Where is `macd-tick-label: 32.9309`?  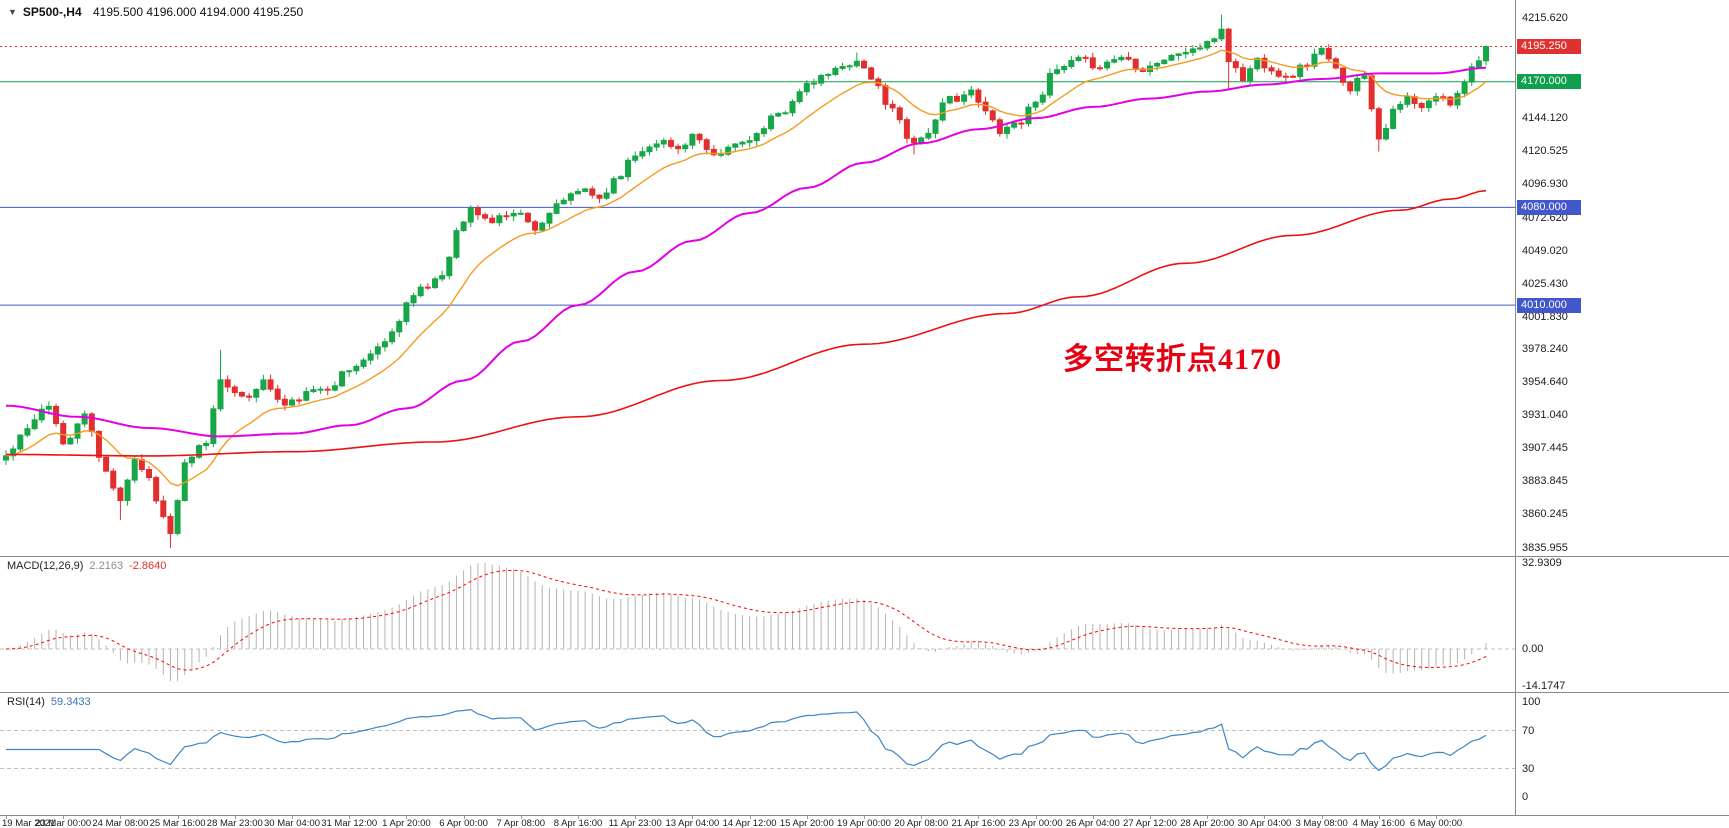 macd-tick-label: 32.9309 is located at coordinates (1542, 562).